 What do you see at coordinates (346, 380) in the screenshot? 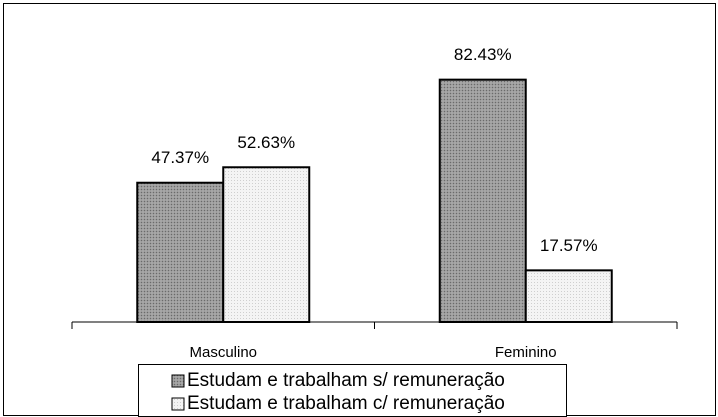
I see `legend-label: Estudam e trabalham s/ remuneração` at bounding box center [346, 380].